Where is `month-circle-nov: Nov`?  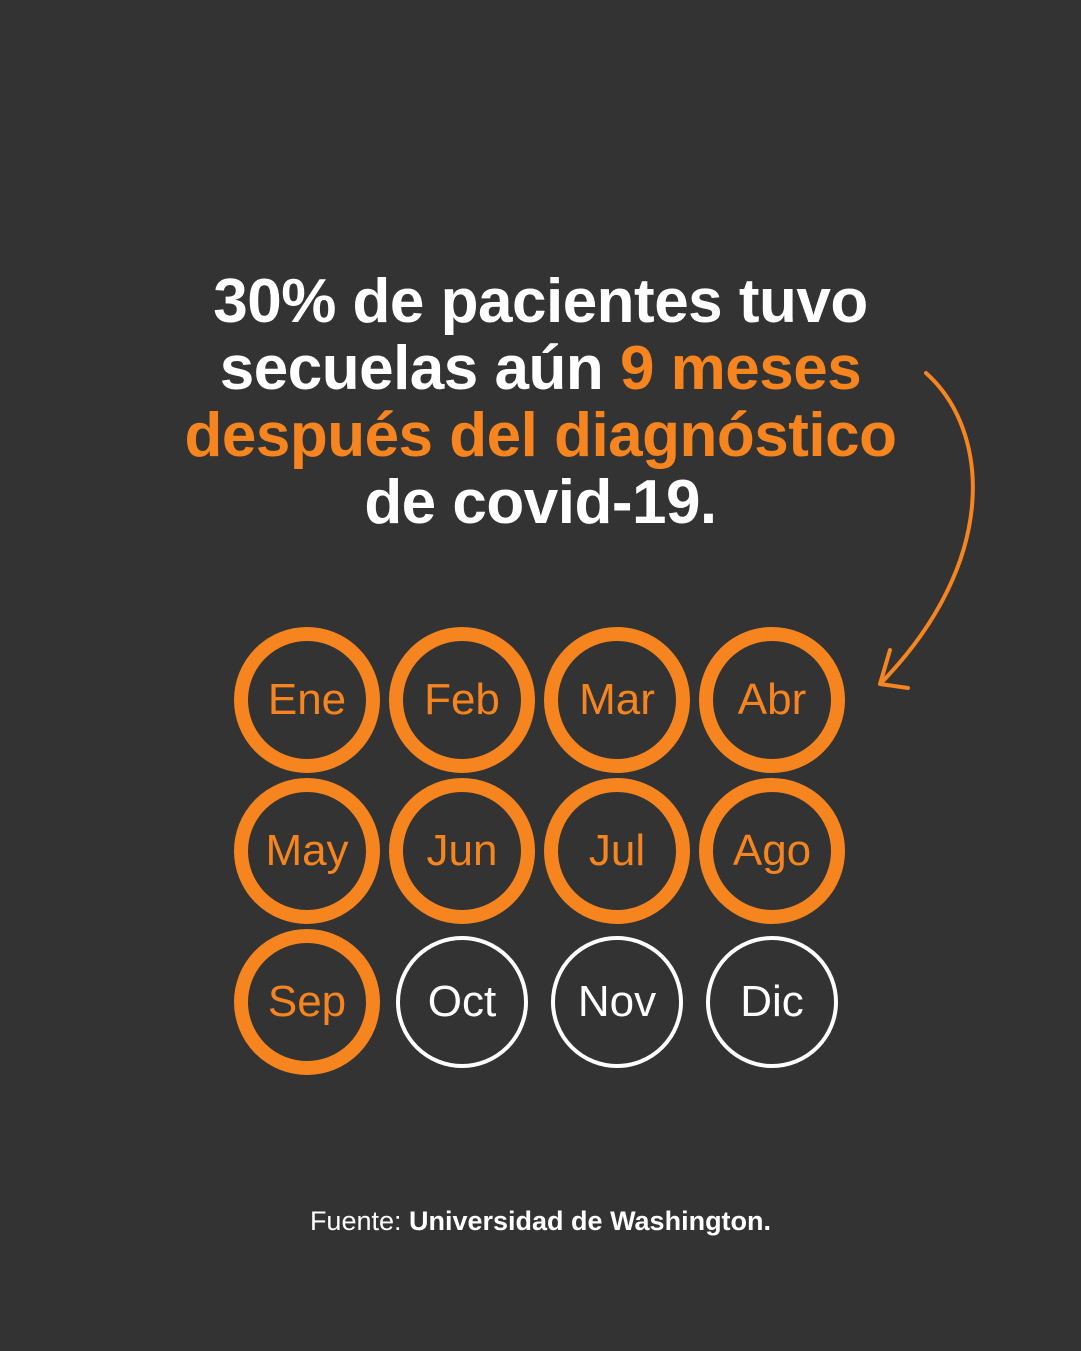 month-circle-nov: Nov is located at coordinates (617, 1002).